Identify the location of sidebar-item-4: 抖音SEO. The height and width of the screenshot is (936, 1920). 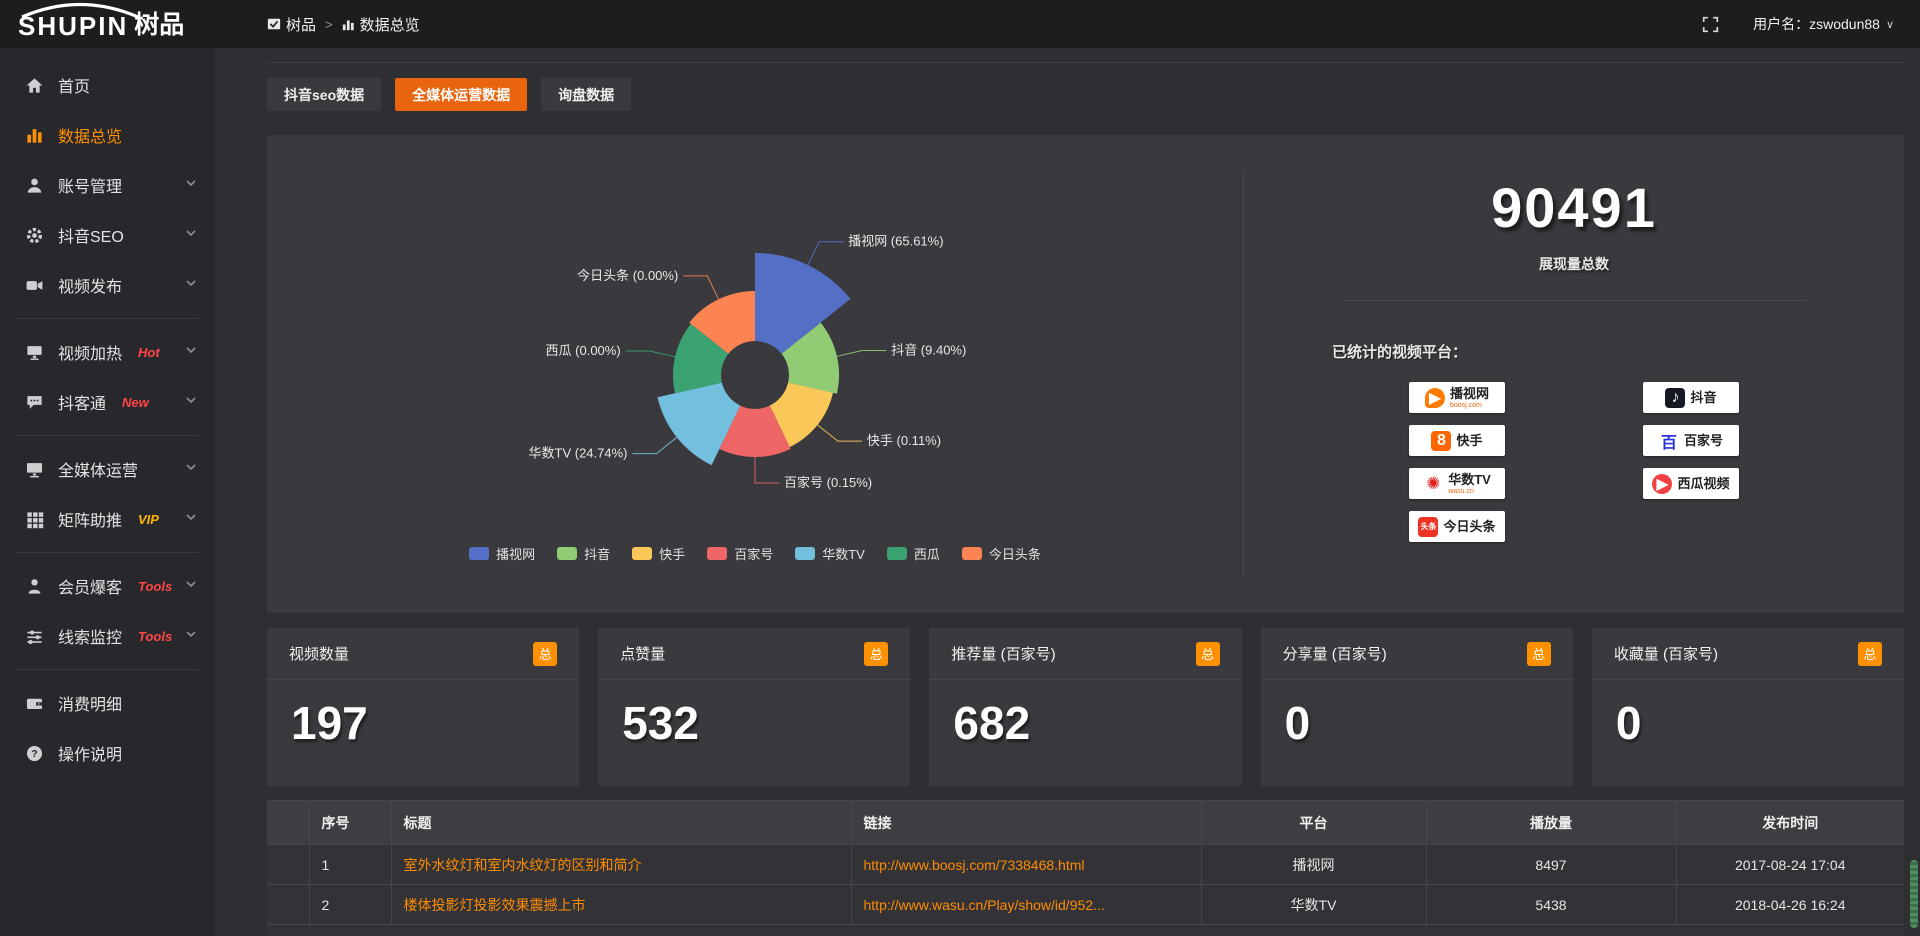
(107, 235).